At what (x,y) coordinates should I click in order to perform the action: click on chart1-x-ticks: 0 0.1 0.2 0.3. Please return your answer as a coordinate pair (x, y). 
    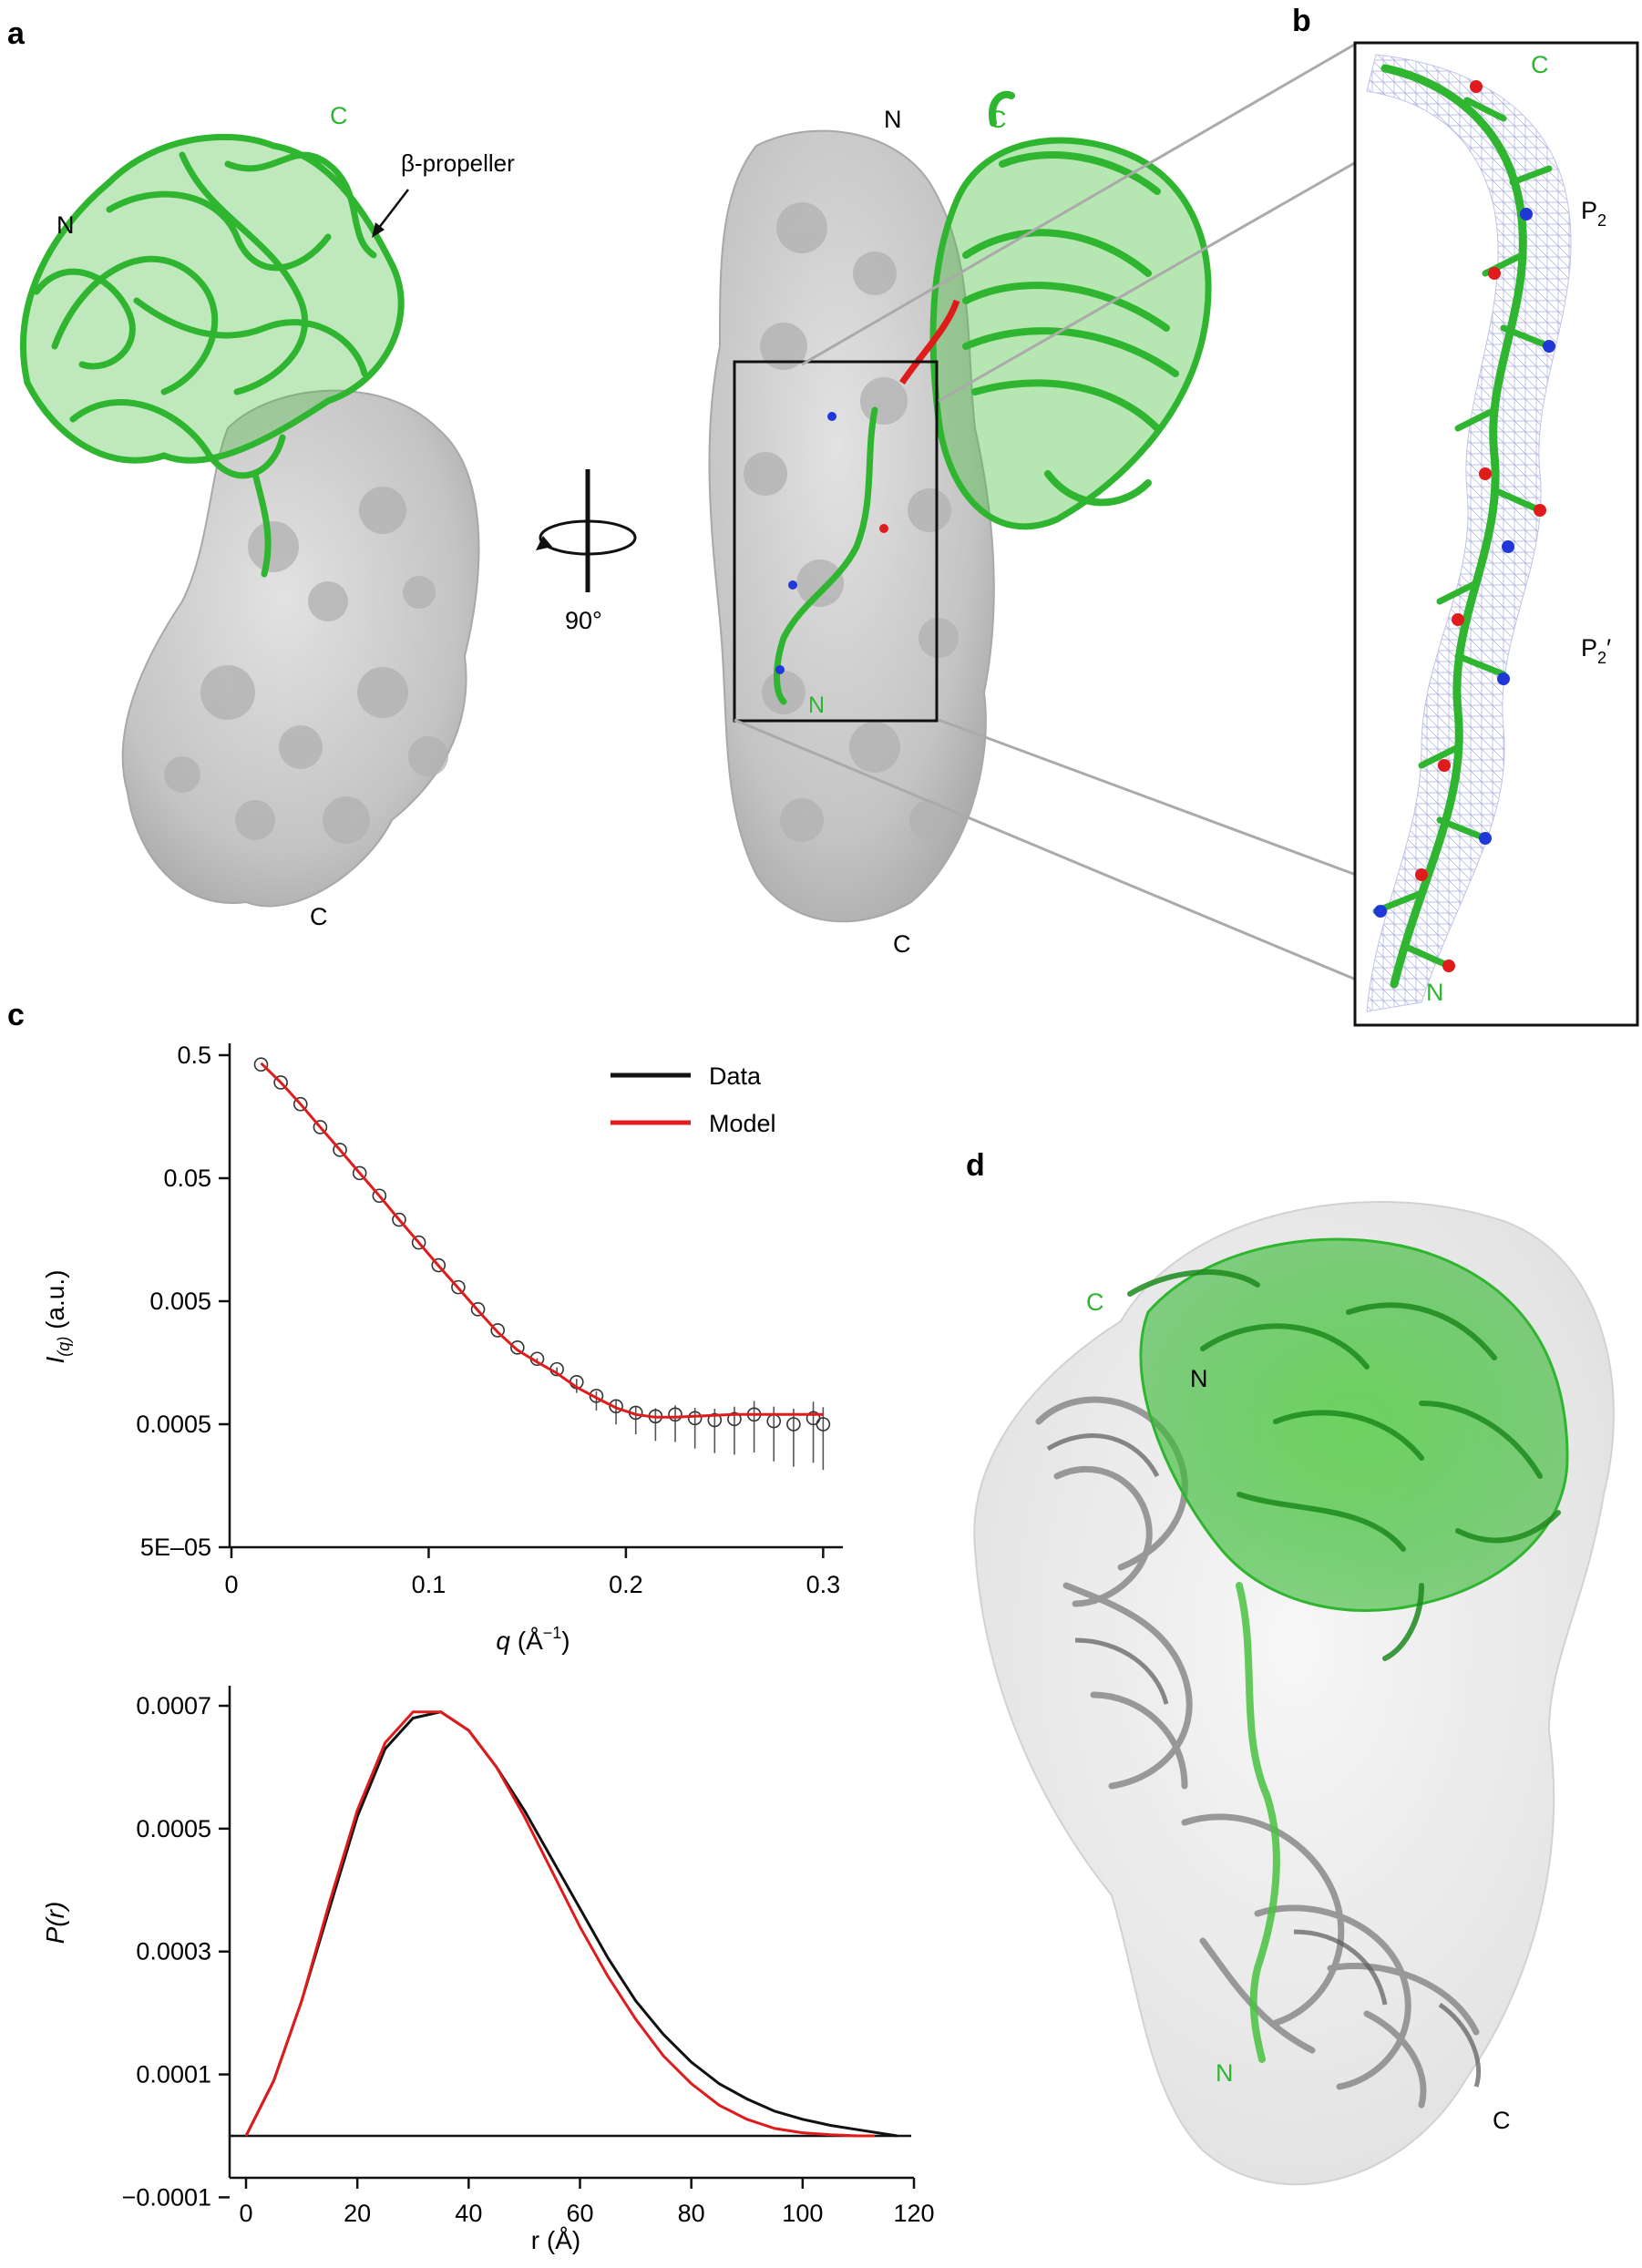
    Looking at the image, I should click on (532, 1572).